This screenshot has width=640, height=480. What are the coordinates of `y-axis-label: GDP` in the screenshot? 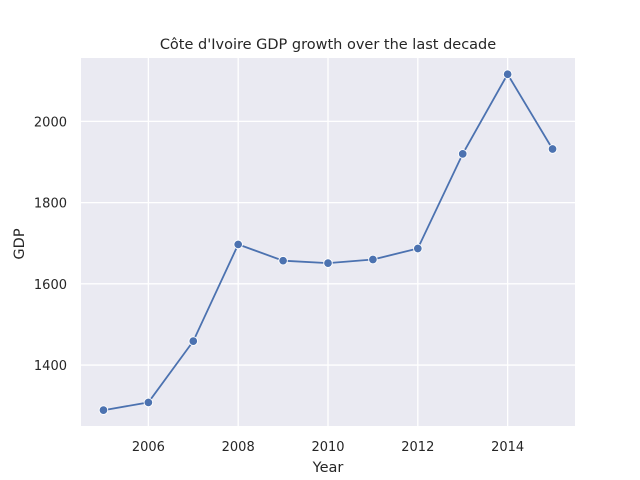 It's located at (20, 243).